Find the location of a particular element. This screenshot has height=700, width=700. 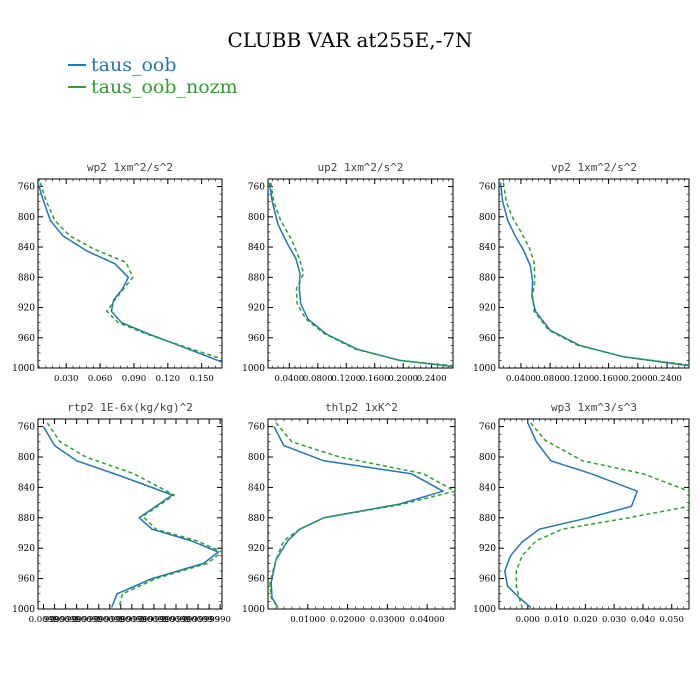

x-tick-label: 0.04000 is located at coordinates (427, 620).